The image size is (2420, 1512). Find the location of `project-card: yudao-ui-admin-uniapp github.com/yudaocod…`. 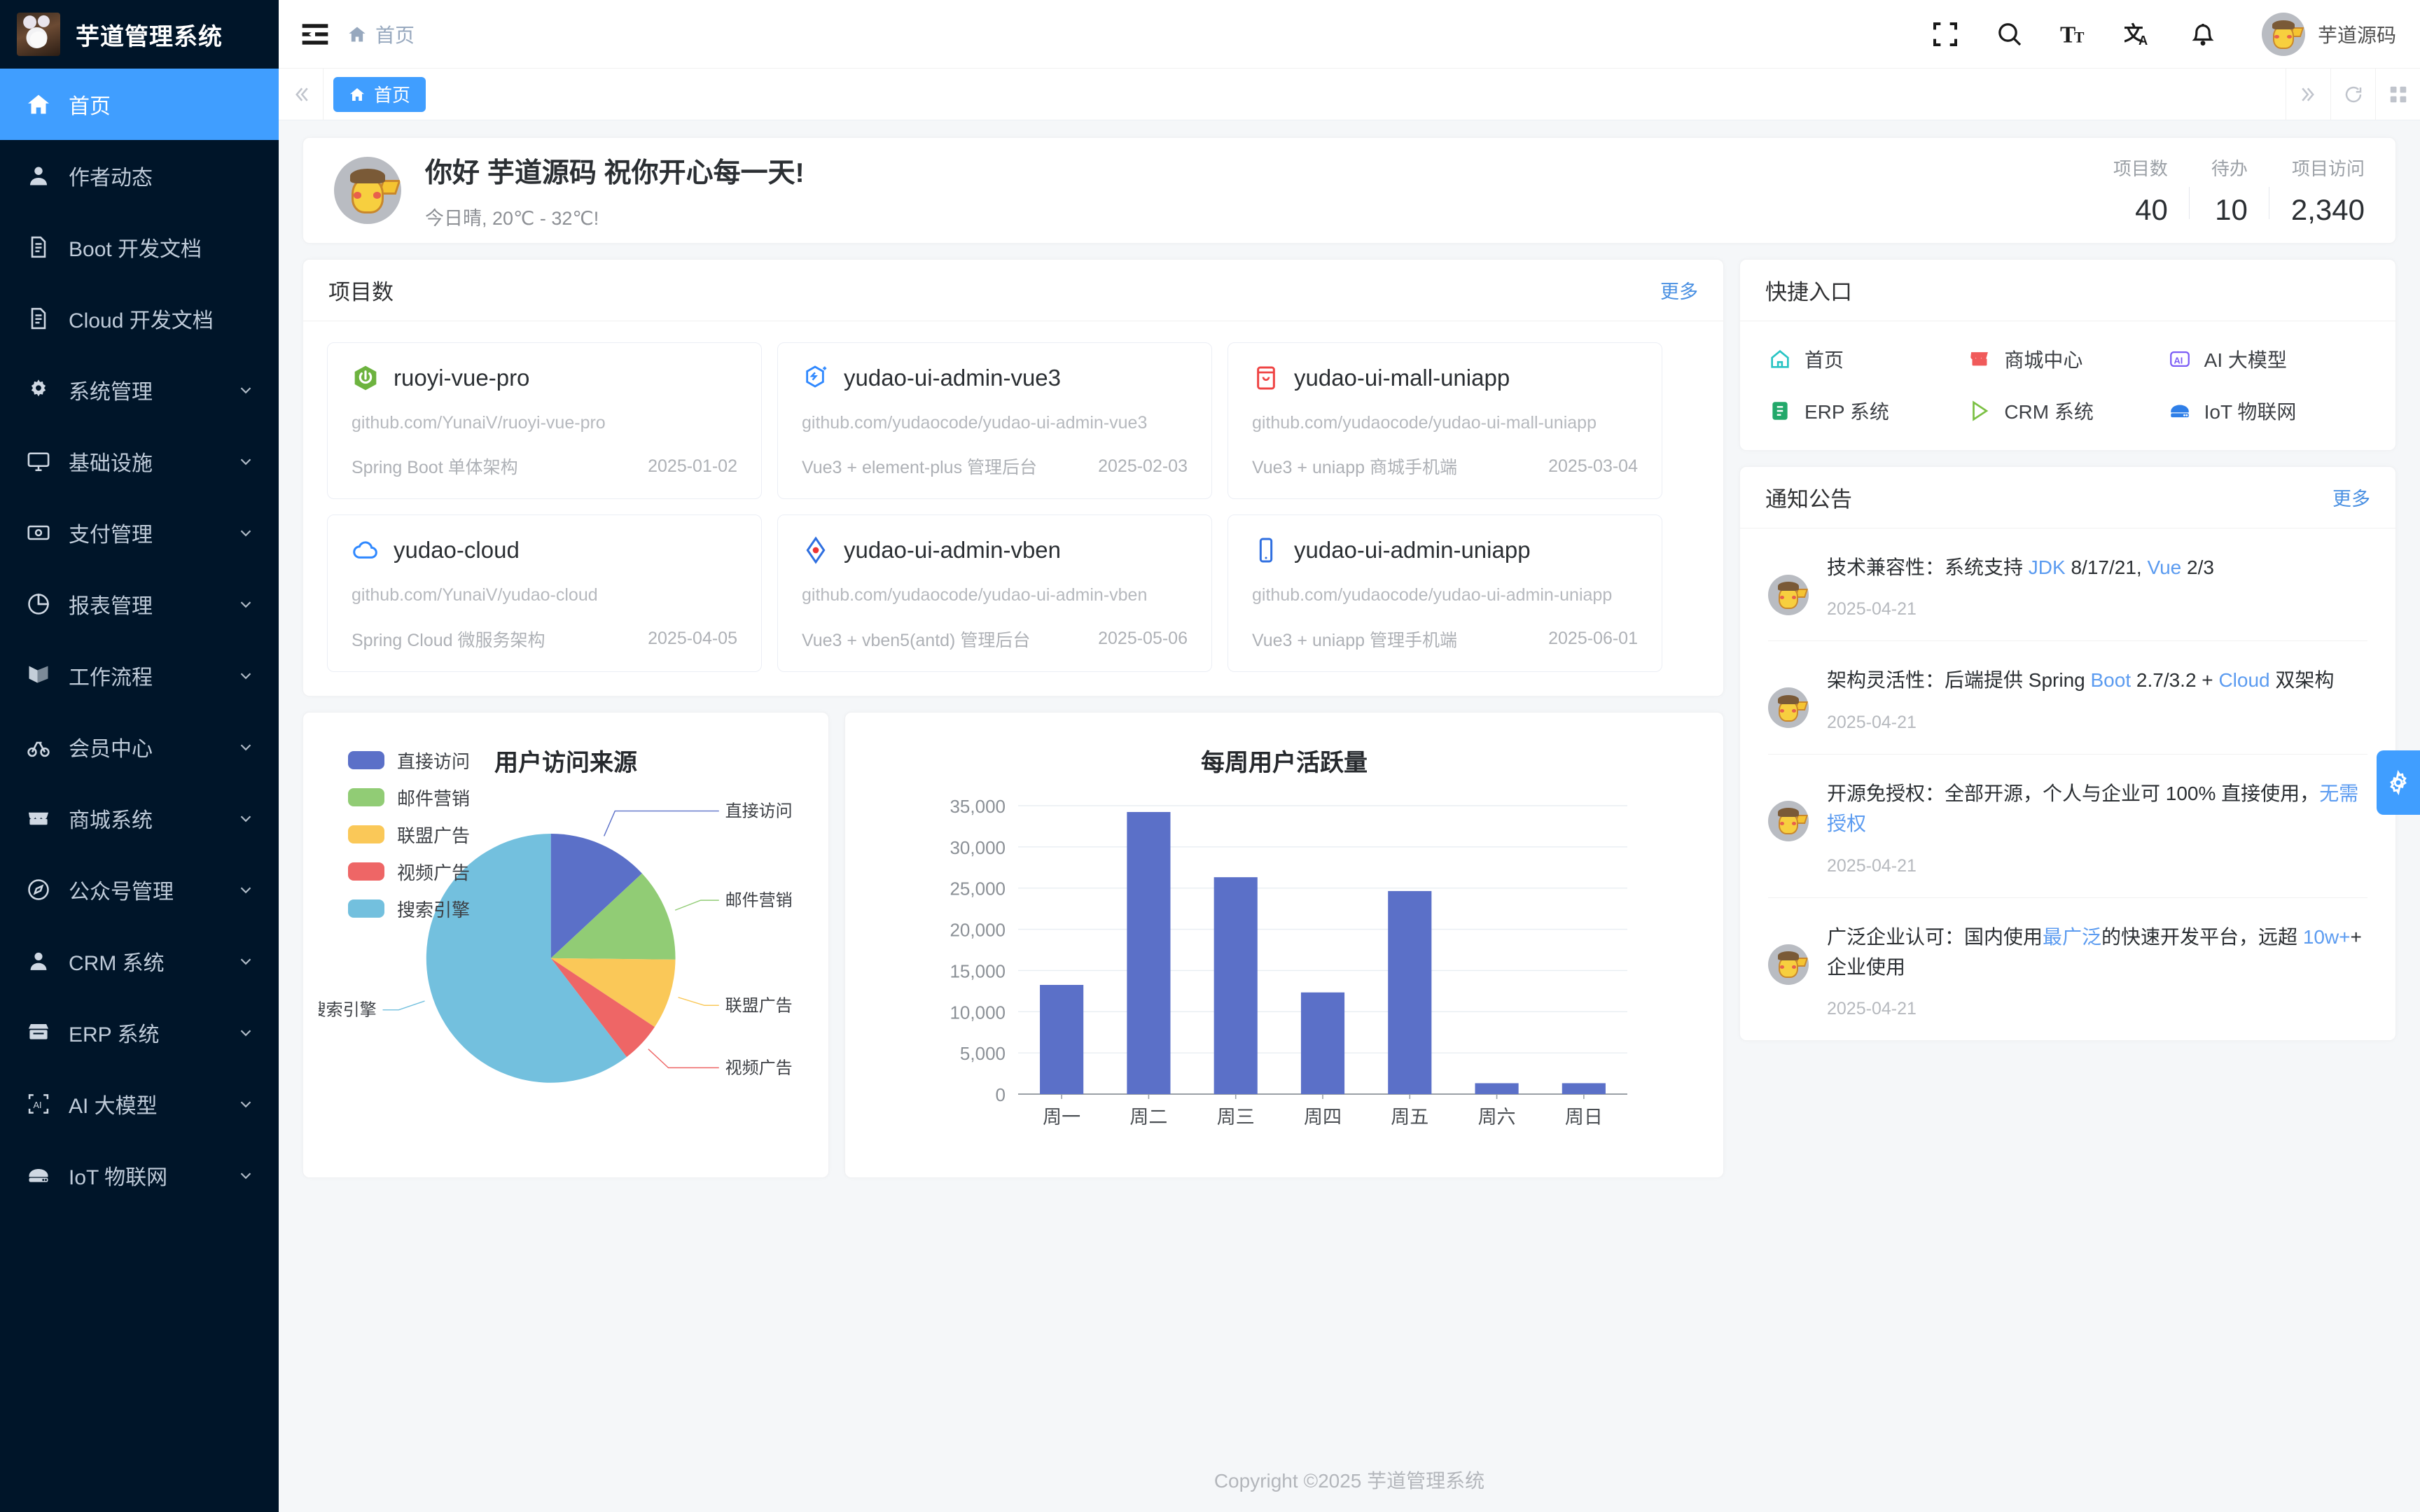

project-card: yudao-ui-admin-uniapp github.com/yudaocod… is located at coordinates (1445, 593).